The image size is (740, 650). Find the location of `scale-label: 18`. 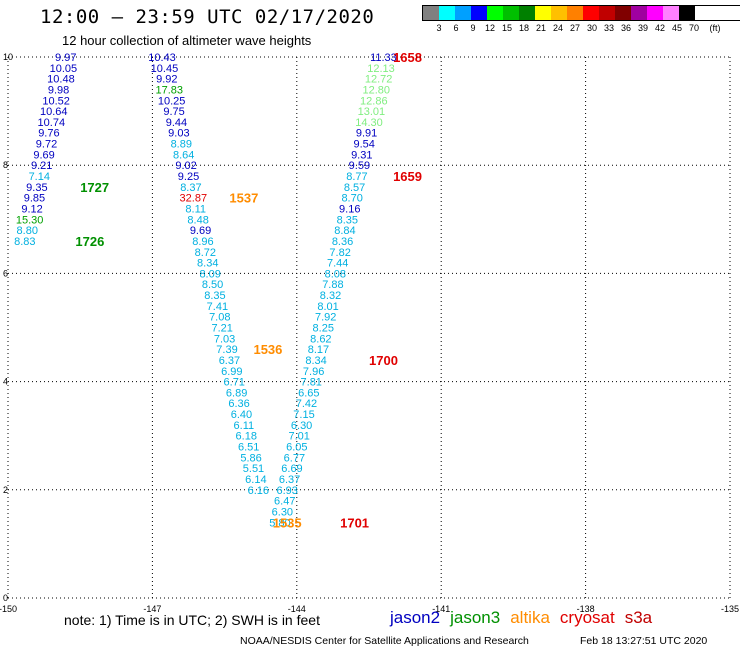

scale-label: 18 is located at coordinates (524, 28).